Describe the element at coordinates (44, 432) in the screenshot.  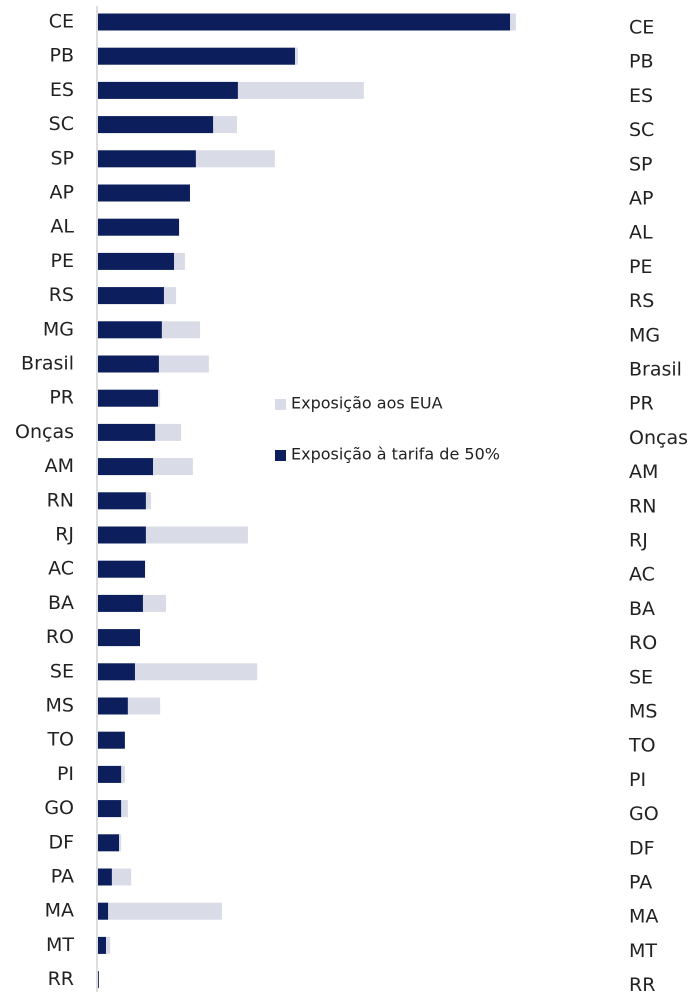
I see `y-tick-label: Onças` at that location.